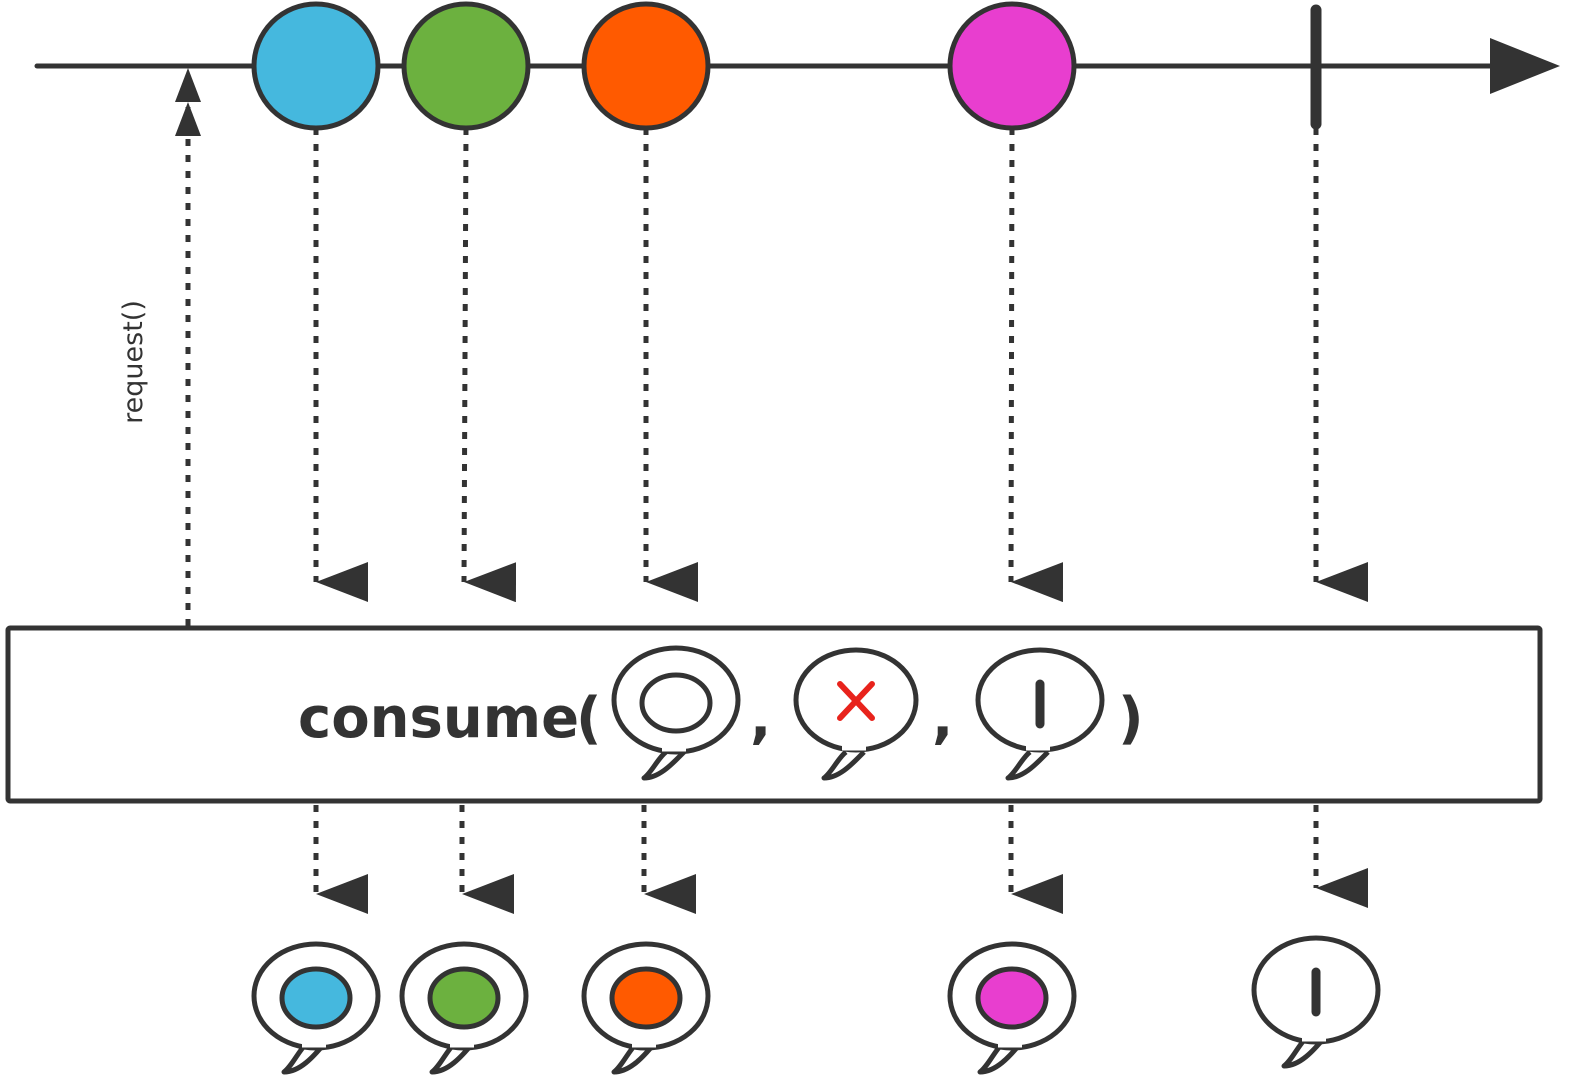 The height and width of the screenshot is (1089, 1588). I want to click on output-item-orange, so click(646, 1008).